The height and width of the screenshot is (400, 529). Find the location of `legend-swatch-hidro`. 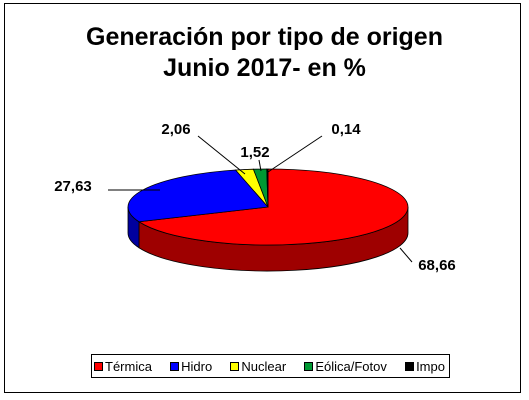

legend-swatch-hidro is located at coordinates (175, 366).